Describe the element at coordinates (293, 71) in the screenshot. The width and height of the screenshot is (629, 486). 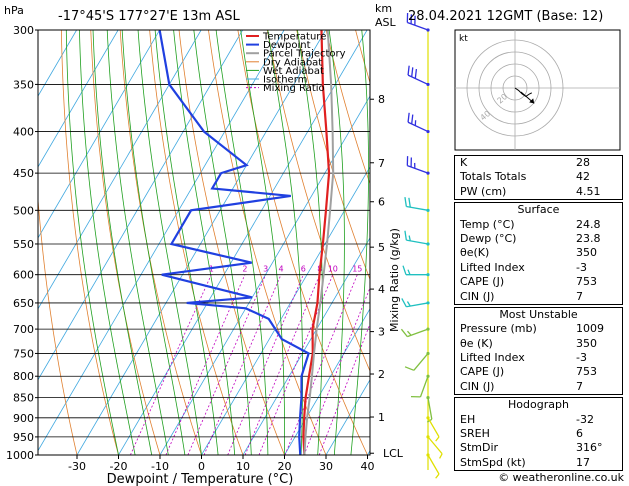
I see `legend-label: Wet Adiabat` at that location.